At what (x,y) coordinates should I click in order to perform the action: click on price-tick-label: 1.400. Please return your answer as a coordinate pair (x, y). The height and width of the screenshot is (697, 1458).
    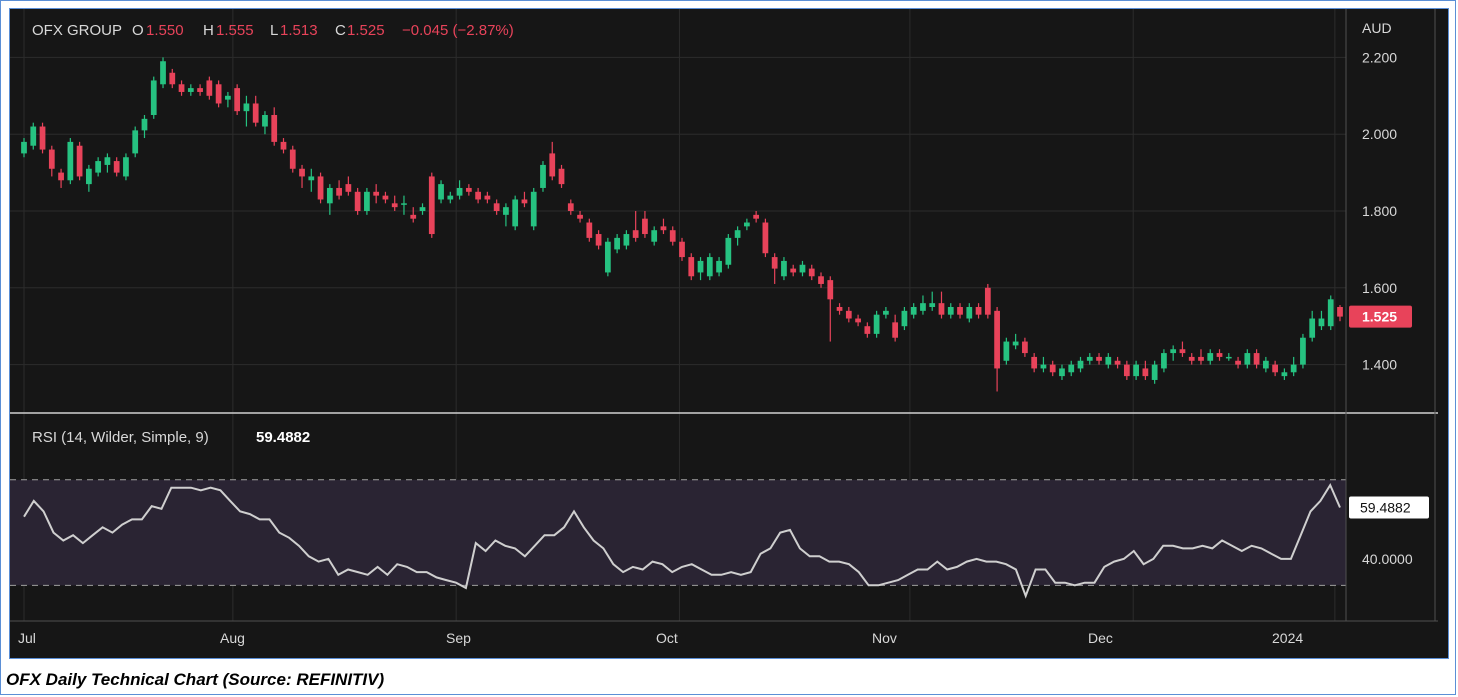
    Looking at the image, I should click on (1379, 365).